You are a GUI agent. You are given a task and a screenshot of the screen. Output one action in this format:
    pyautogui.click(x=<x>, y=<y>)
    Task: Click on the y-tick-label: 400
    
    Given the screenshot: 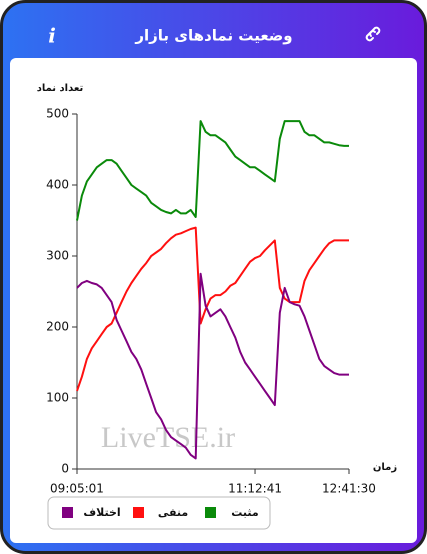 What is the action you would take?
    pyautogui.click(x=57, y=185)
    